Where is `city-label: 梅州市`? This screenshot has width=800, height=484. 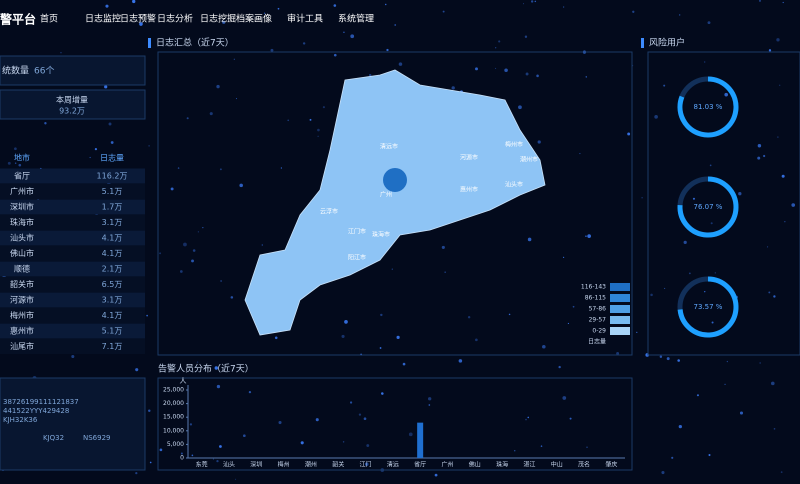
city-label: 梅州市 is located at coordinates (514, 145).